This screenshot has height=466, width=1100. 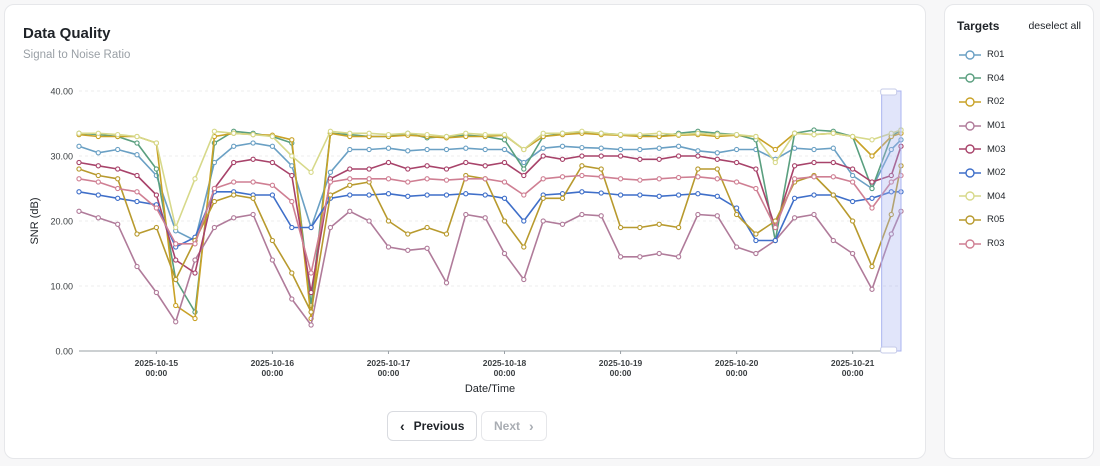 What do you see at coordinates (982, 220) in the screenshot?
I see `legend-item-R05: R05` at bounding box center [982, 220].